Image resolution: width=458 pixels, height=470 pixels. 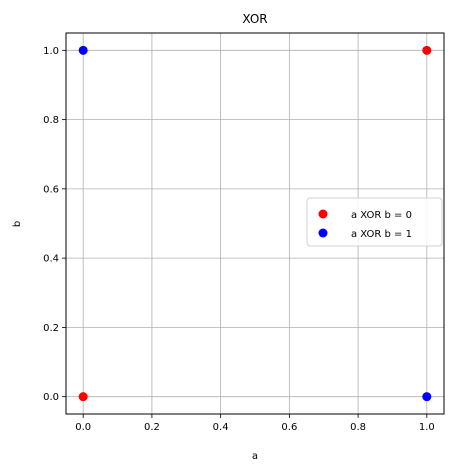 I want to click on x-tick-label: 0.0, so click(x=83, y=427).